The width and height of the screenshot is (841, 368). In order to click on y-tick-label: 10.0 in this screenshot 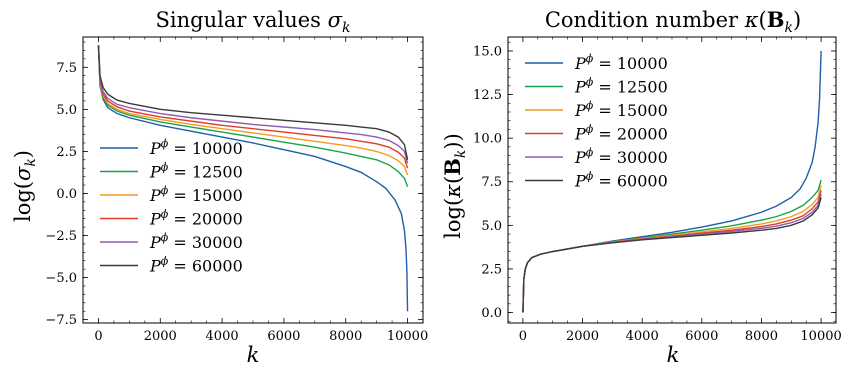, I will do `click(487, 139)`.